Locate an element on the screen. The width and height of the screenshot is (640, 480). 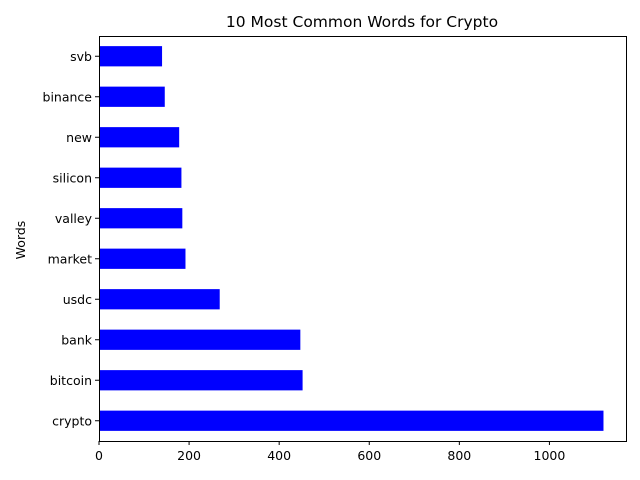
chart-title: 10 Most Common Words for Crypto is located at coordinates (362, 22).